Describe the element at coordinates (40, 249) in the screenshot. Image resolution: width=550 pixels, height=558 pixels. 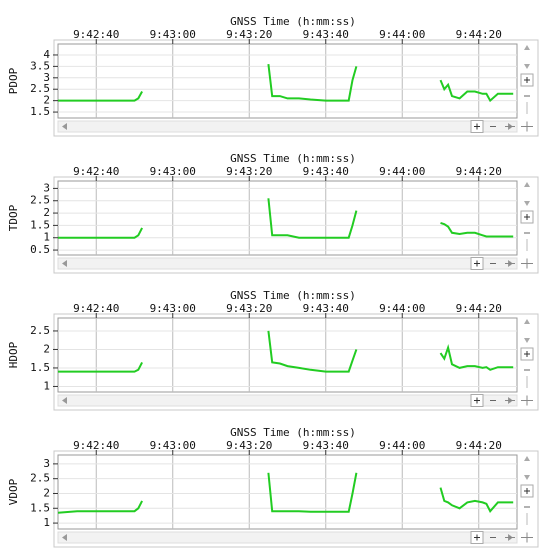
I see `y-tick-label: 0.5` at that location.